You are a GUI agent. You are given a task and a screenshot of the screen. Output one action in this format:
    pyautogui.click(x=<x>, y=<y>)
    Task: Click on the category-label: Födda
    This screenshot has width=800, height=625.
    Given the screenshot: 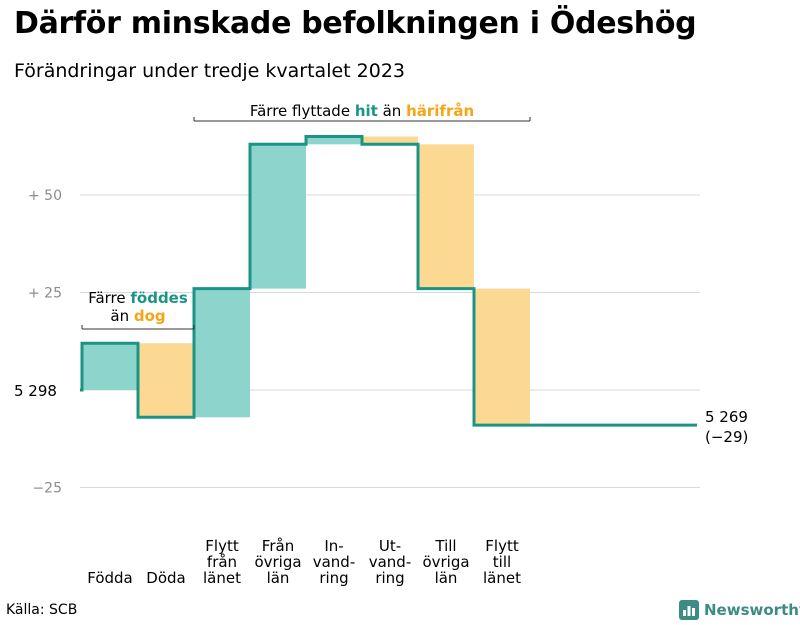 What is the action you would take?
    pyautogui.click(x=110, y=578)
    